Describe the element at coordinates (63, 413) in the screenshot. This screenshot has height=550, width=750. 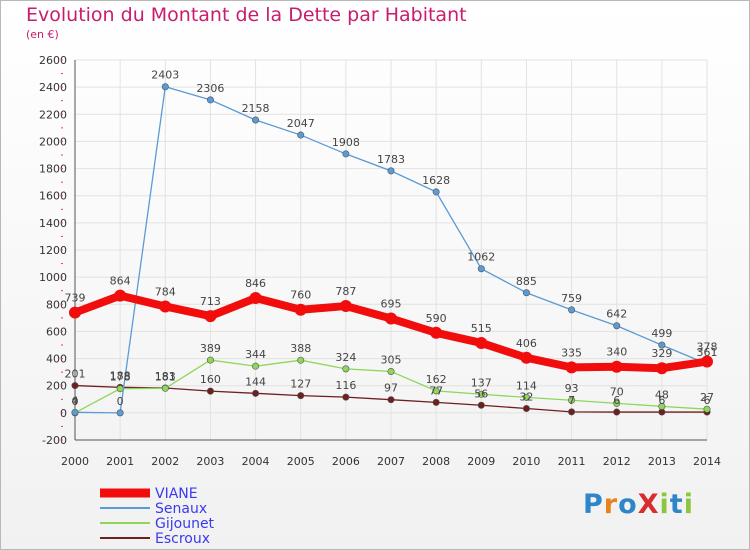
I see `y-tick-label: 0` at that location.